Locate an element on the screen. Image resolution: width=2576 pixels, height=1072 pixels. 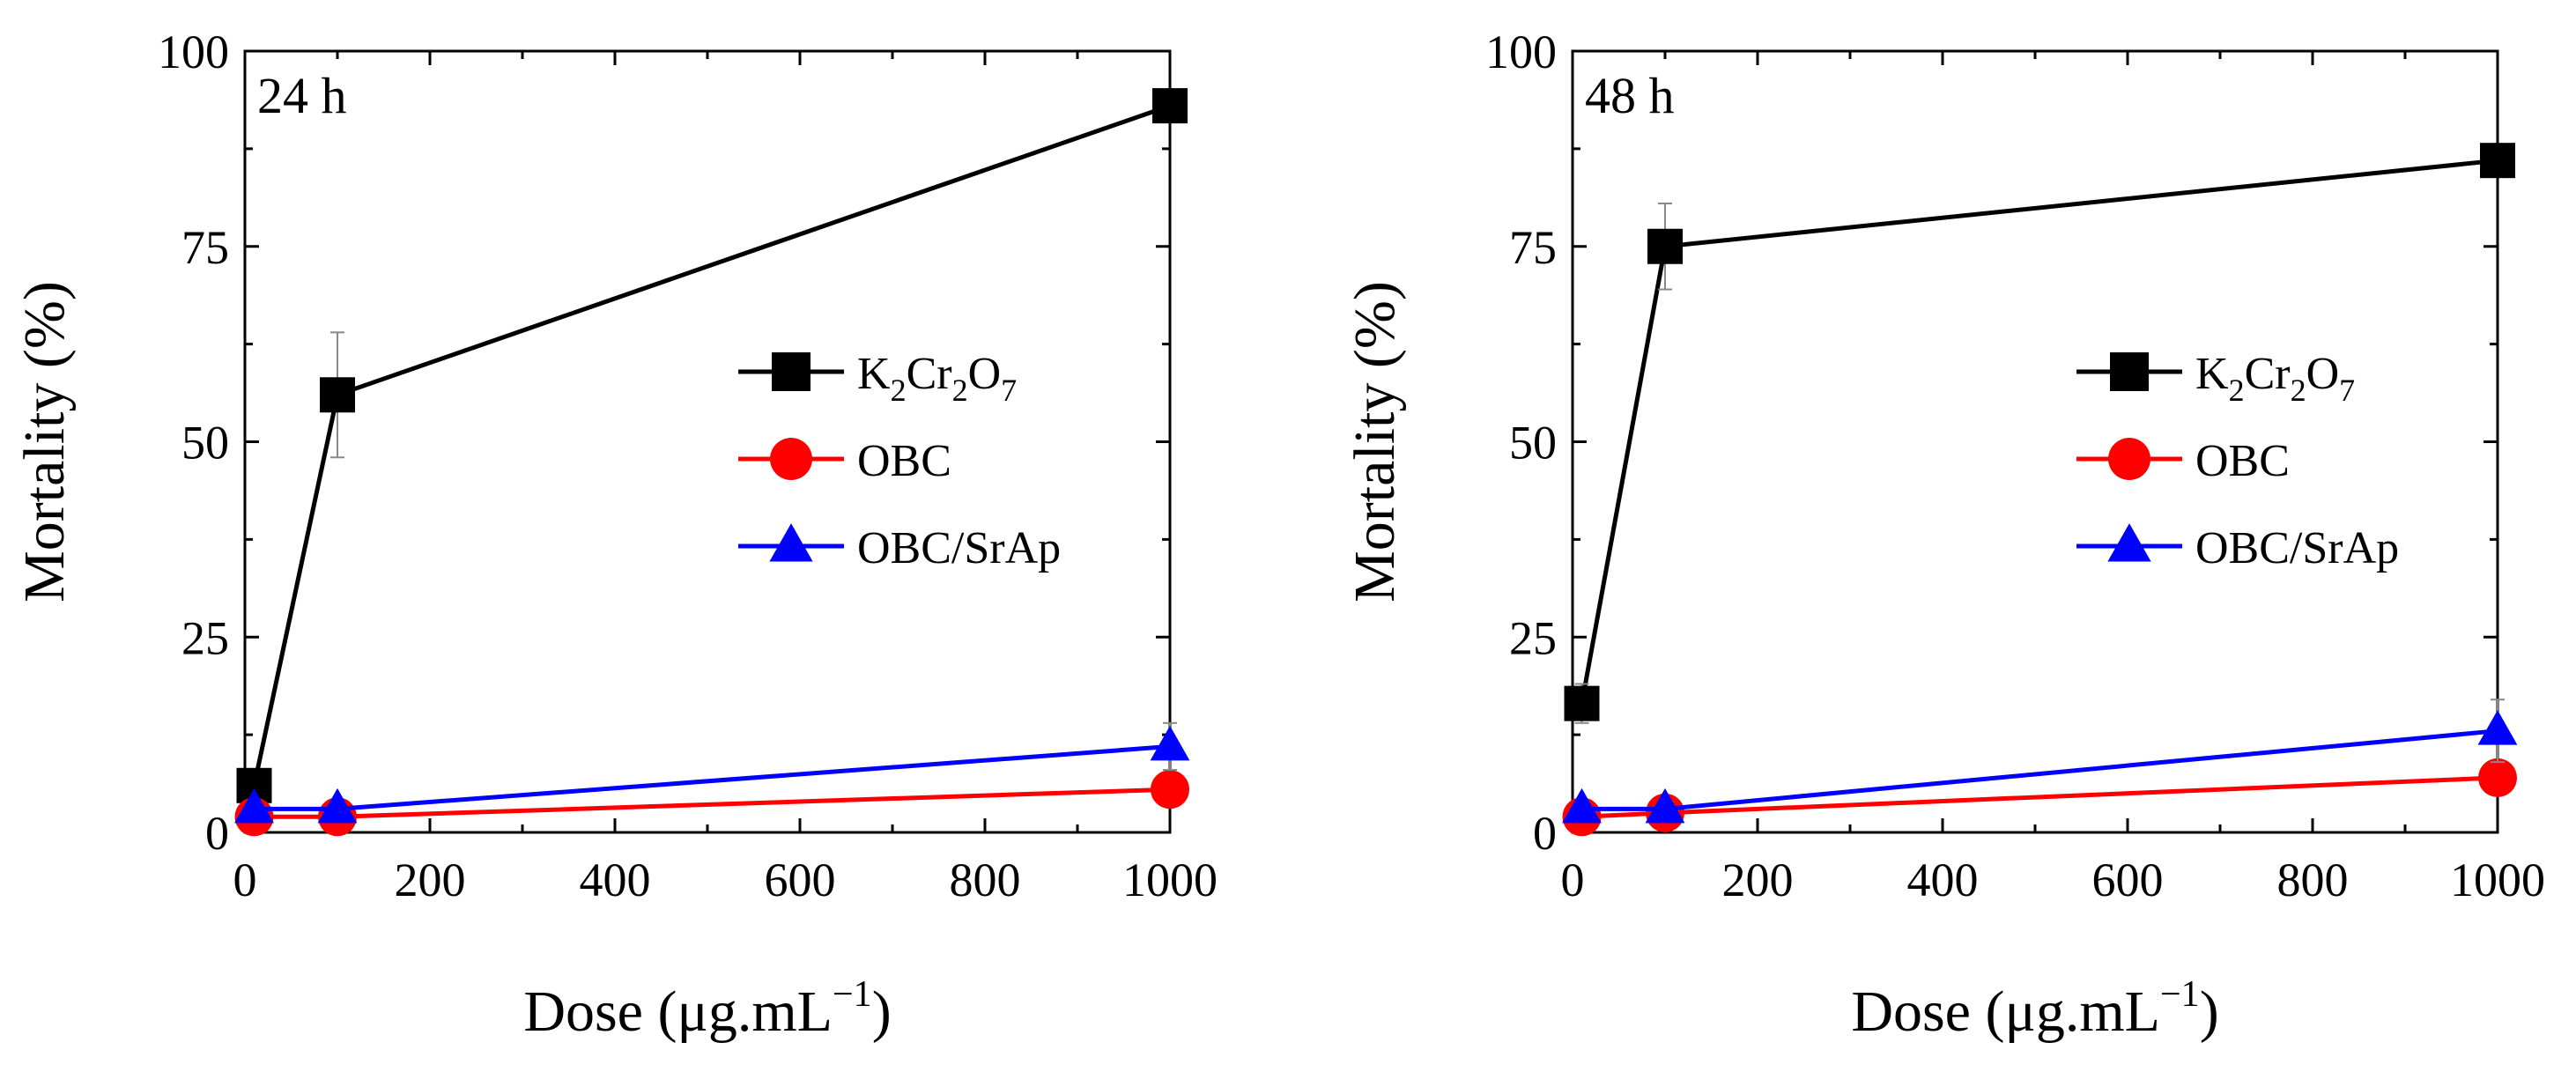
series-obc is located at coordinates (2040, 797).